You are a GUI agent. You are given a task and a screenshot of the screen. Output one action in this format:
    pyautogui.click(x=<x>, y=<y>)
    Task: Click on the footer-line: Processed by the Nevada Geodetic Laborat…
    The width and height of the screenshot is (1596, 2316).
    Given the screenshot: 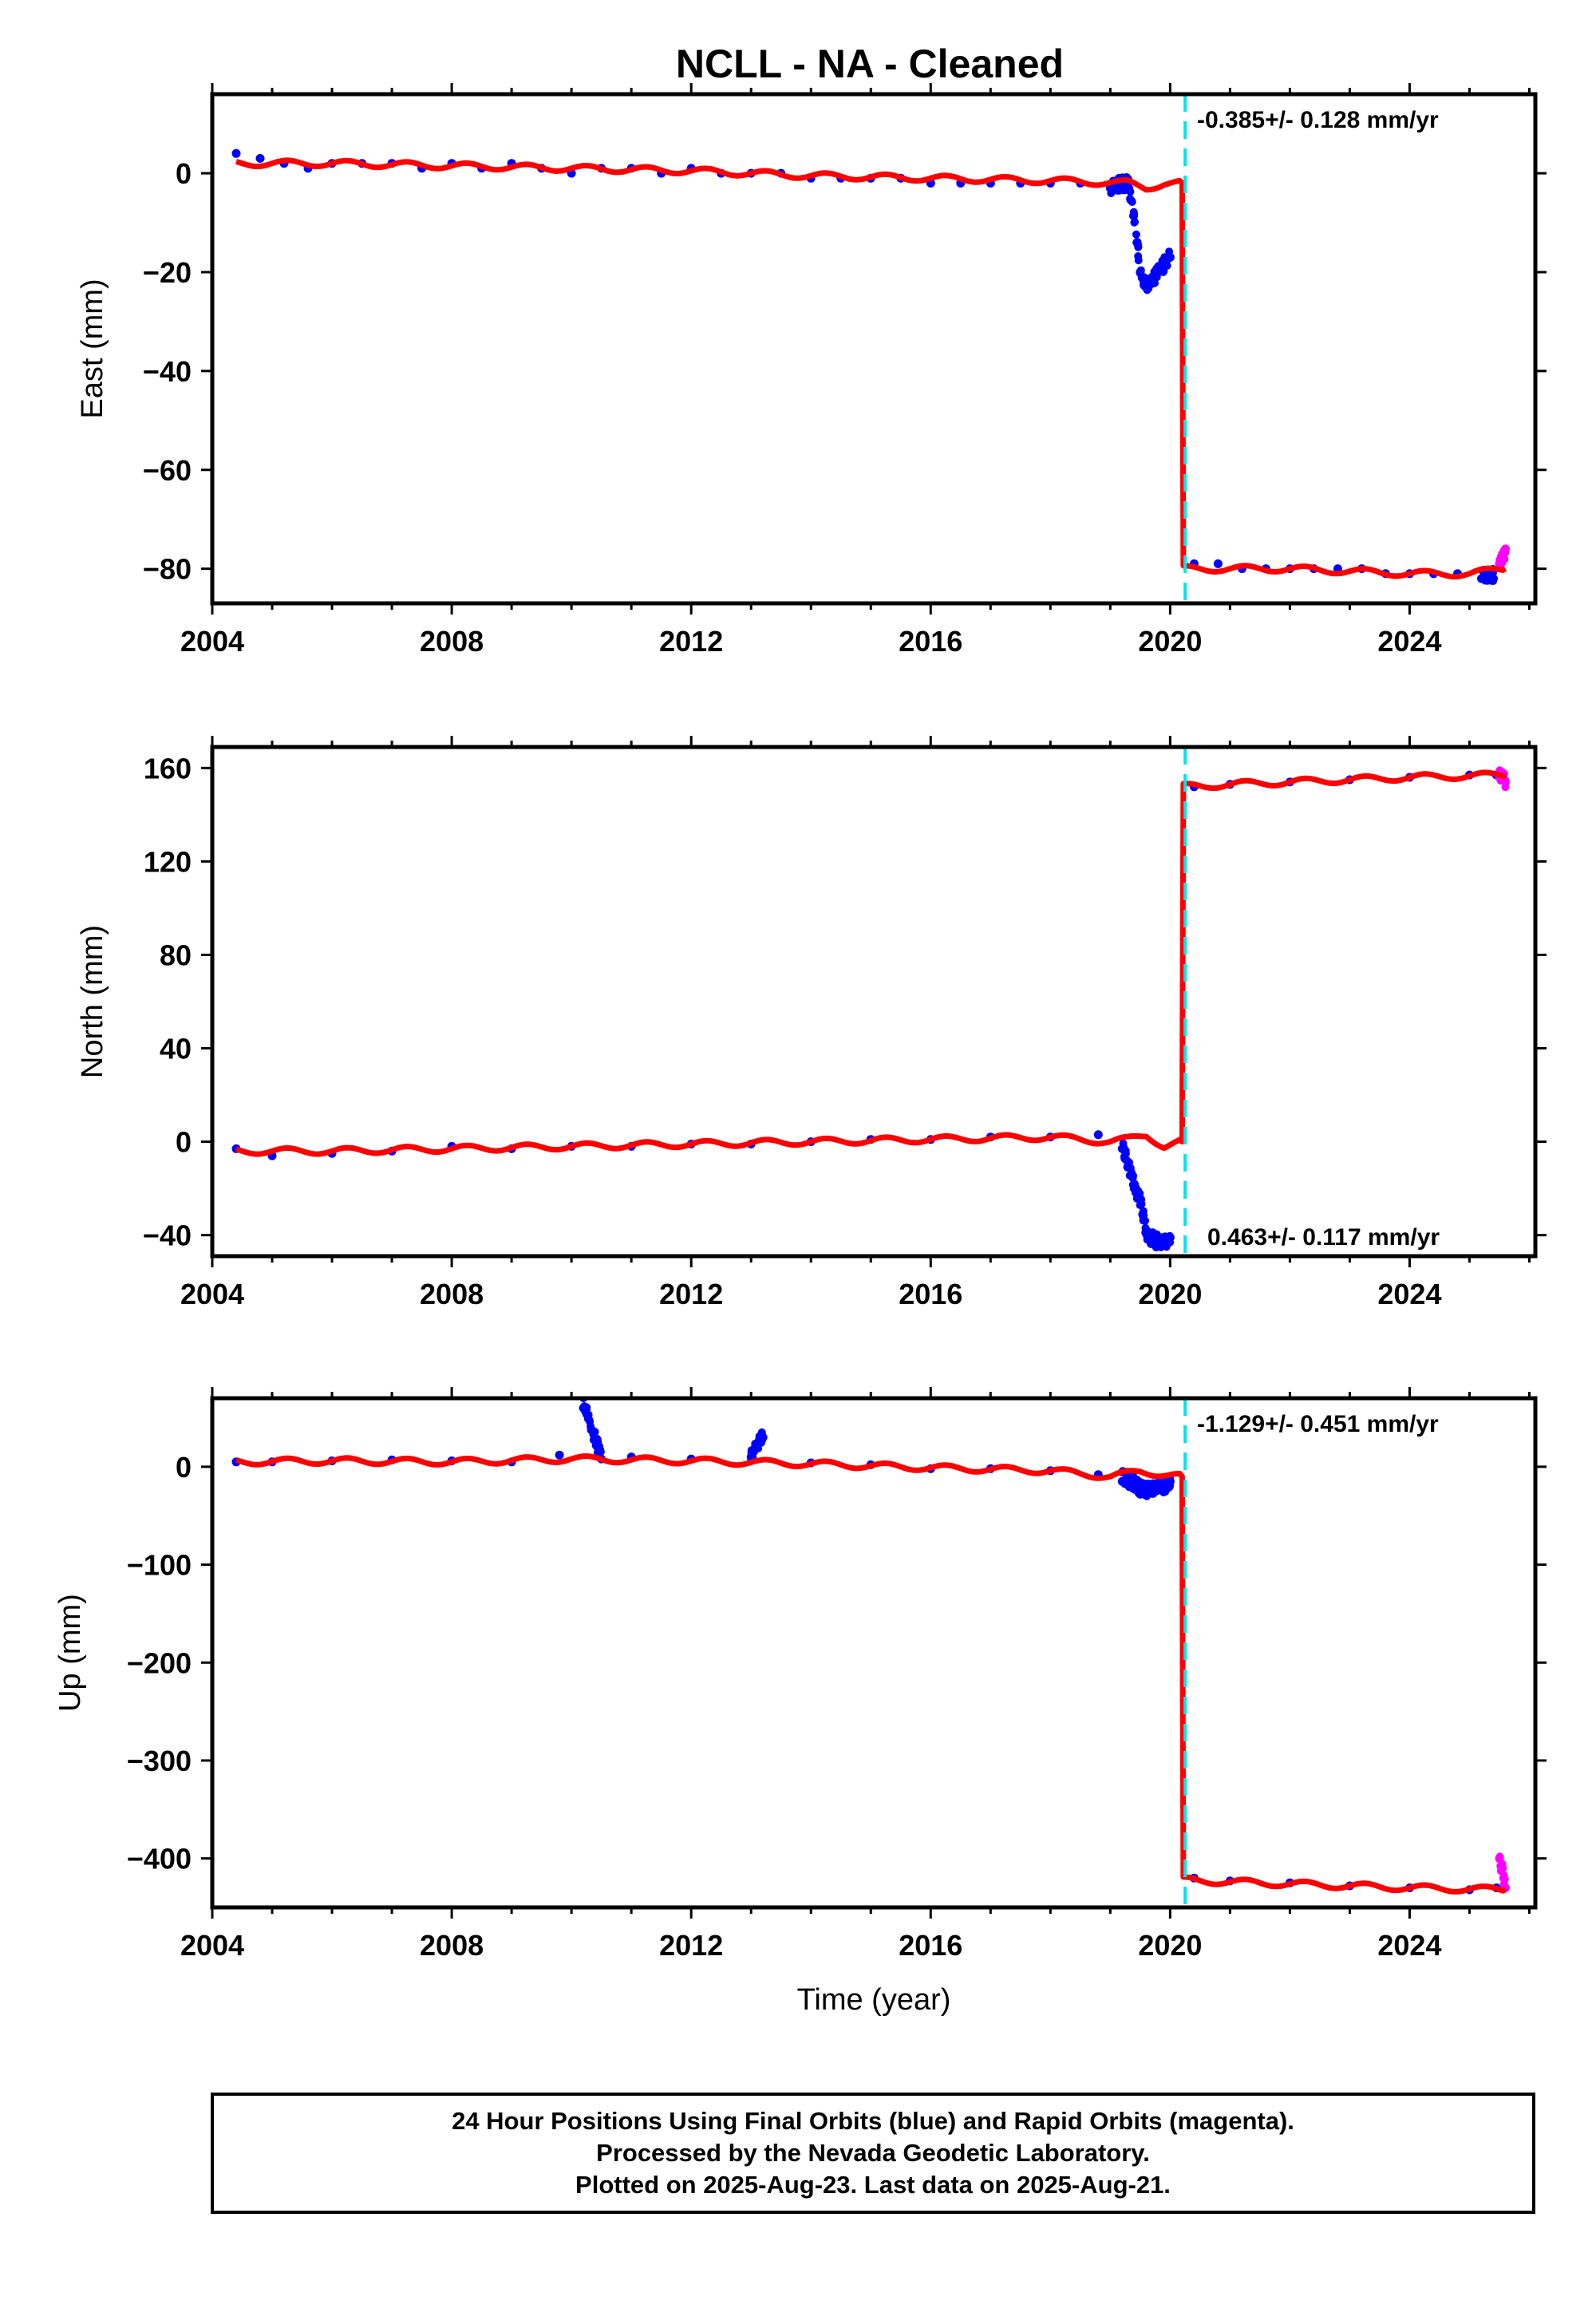 What is the action you would take?
    pyautogui.click(x=873, y=2153)
    